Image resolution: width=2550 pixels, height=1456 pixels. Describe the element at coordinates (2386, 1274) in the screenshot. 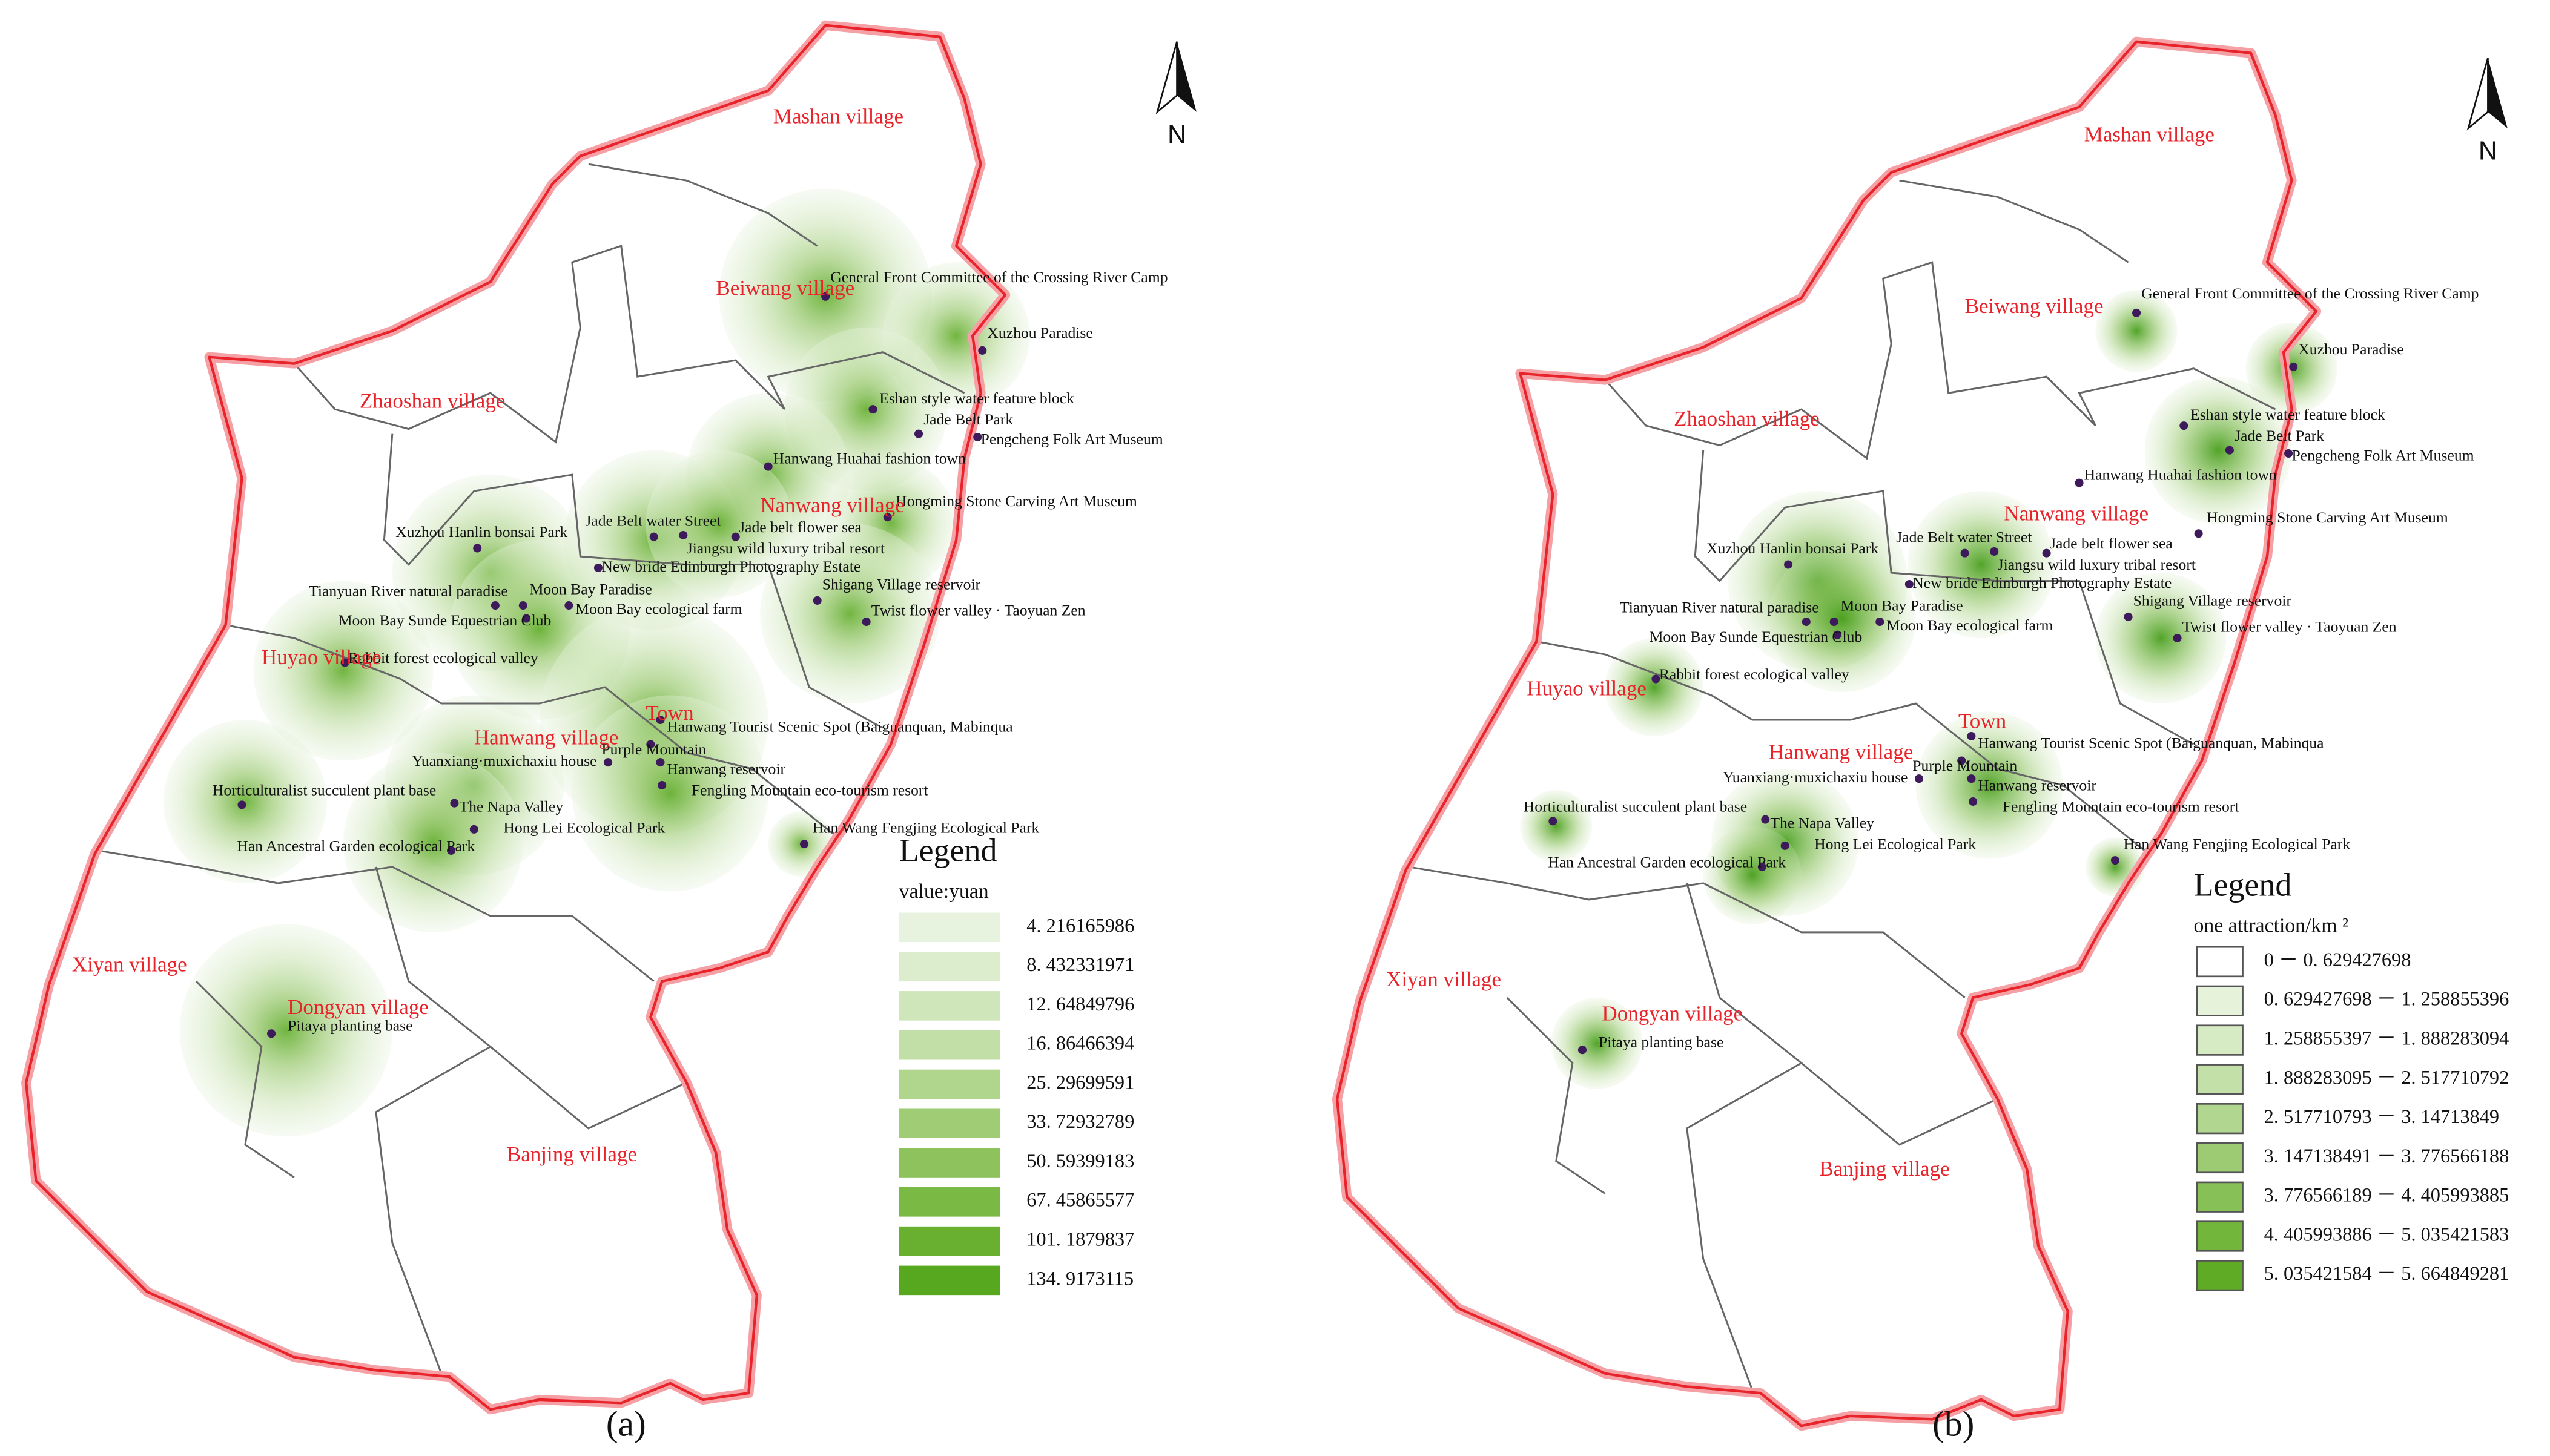

I see `legend-item-label: 5. 035421584 － 5. 664849281` at that location.